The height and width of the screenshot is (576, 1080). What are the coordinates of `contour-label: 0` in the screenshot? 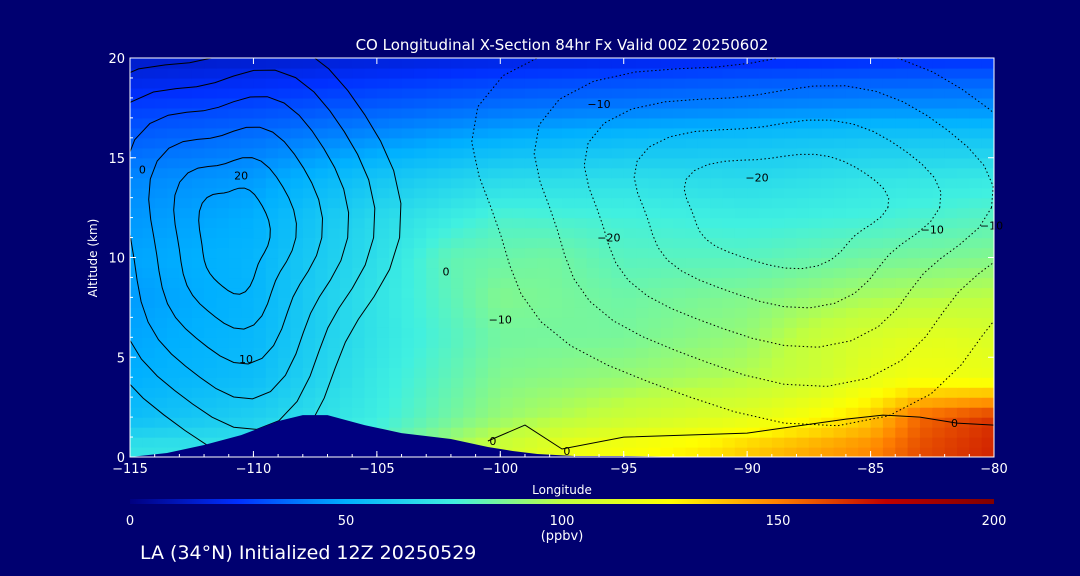 It's located at (142, 170).